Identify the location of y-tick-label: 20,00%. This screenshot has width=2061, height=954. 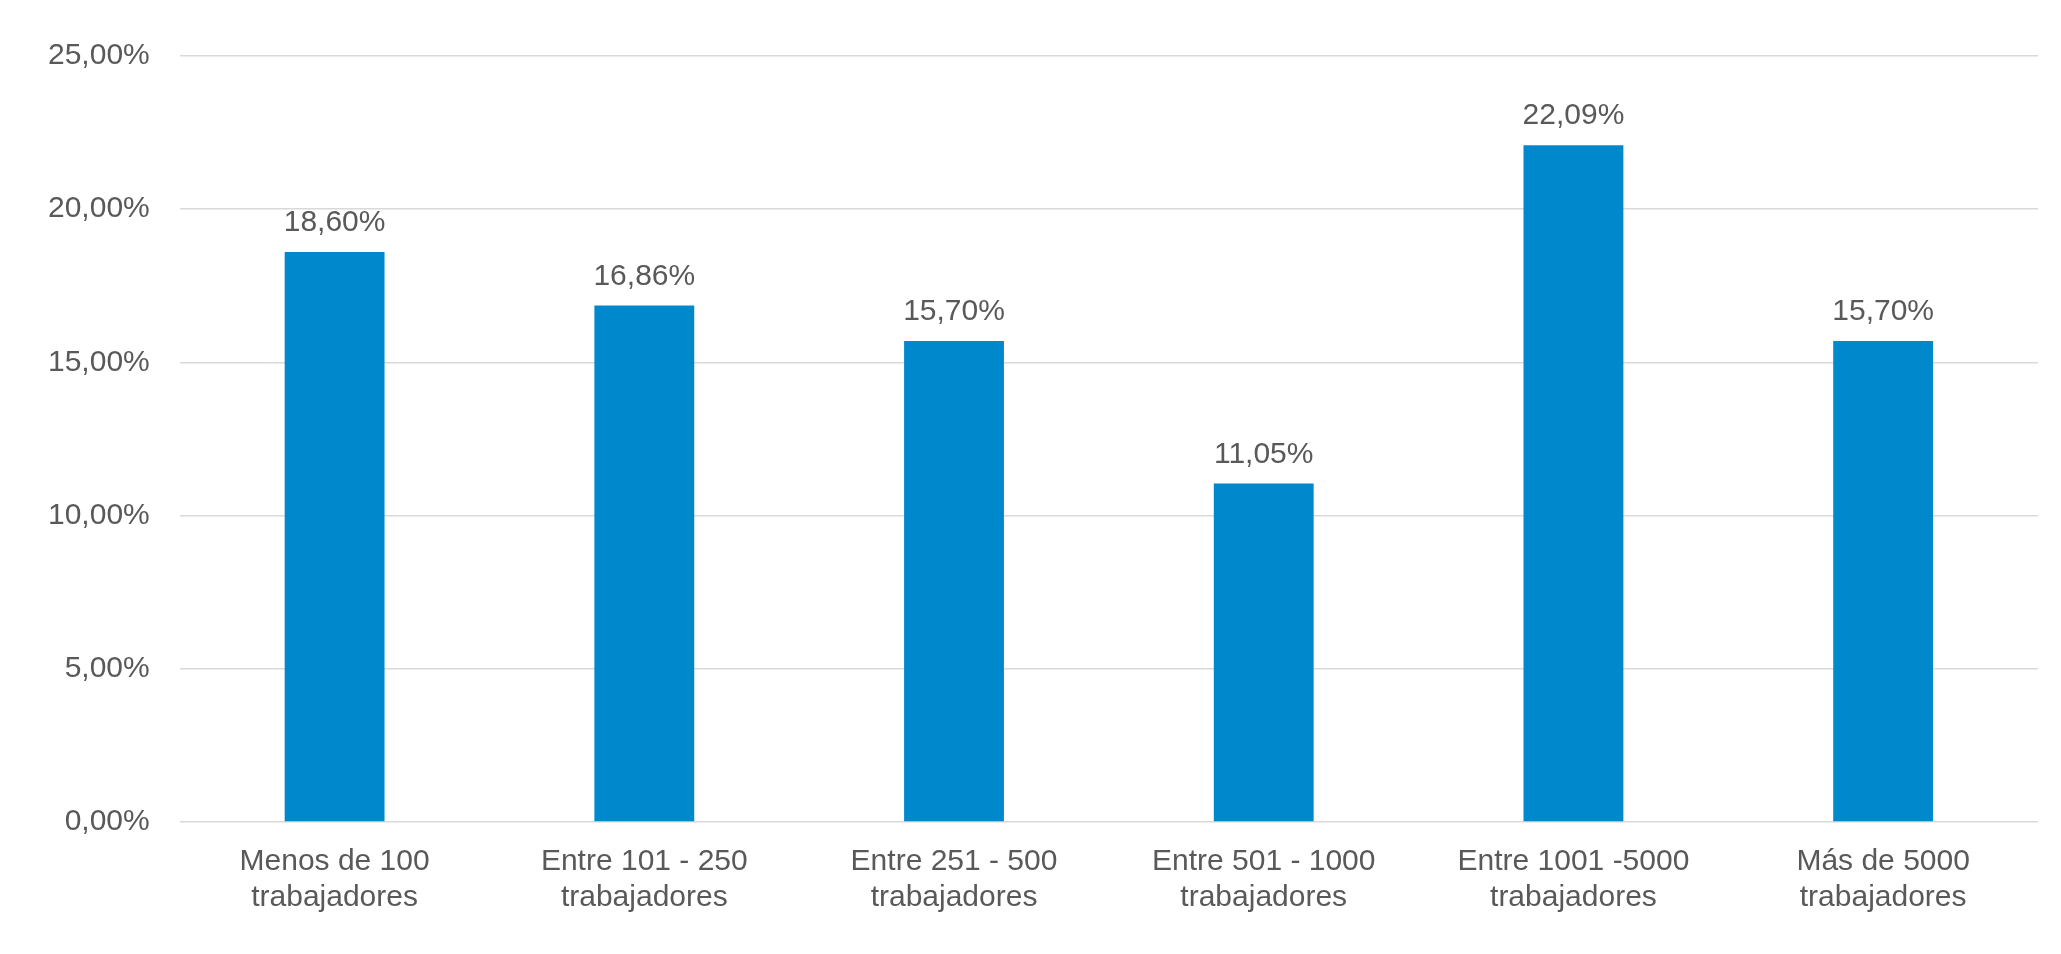
(99, 207).